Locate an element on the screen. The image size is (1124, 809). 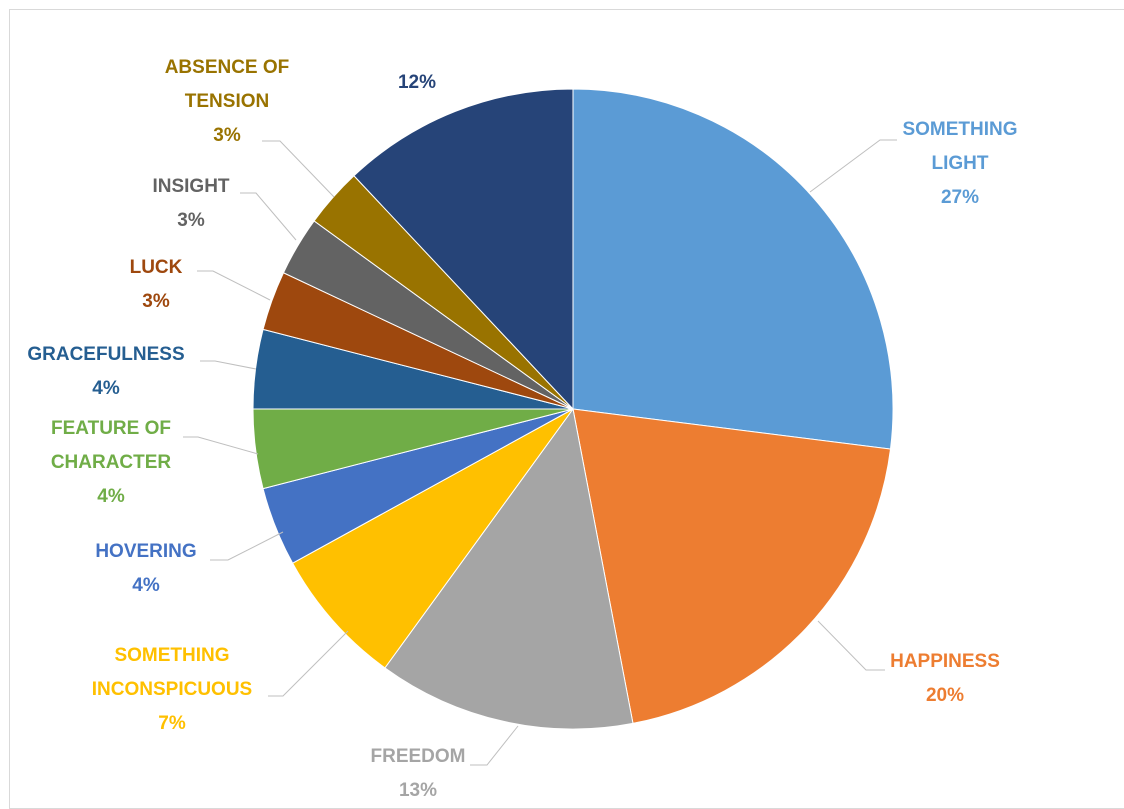
slice-category-label: TENSION is located at coordinates (227, 101).